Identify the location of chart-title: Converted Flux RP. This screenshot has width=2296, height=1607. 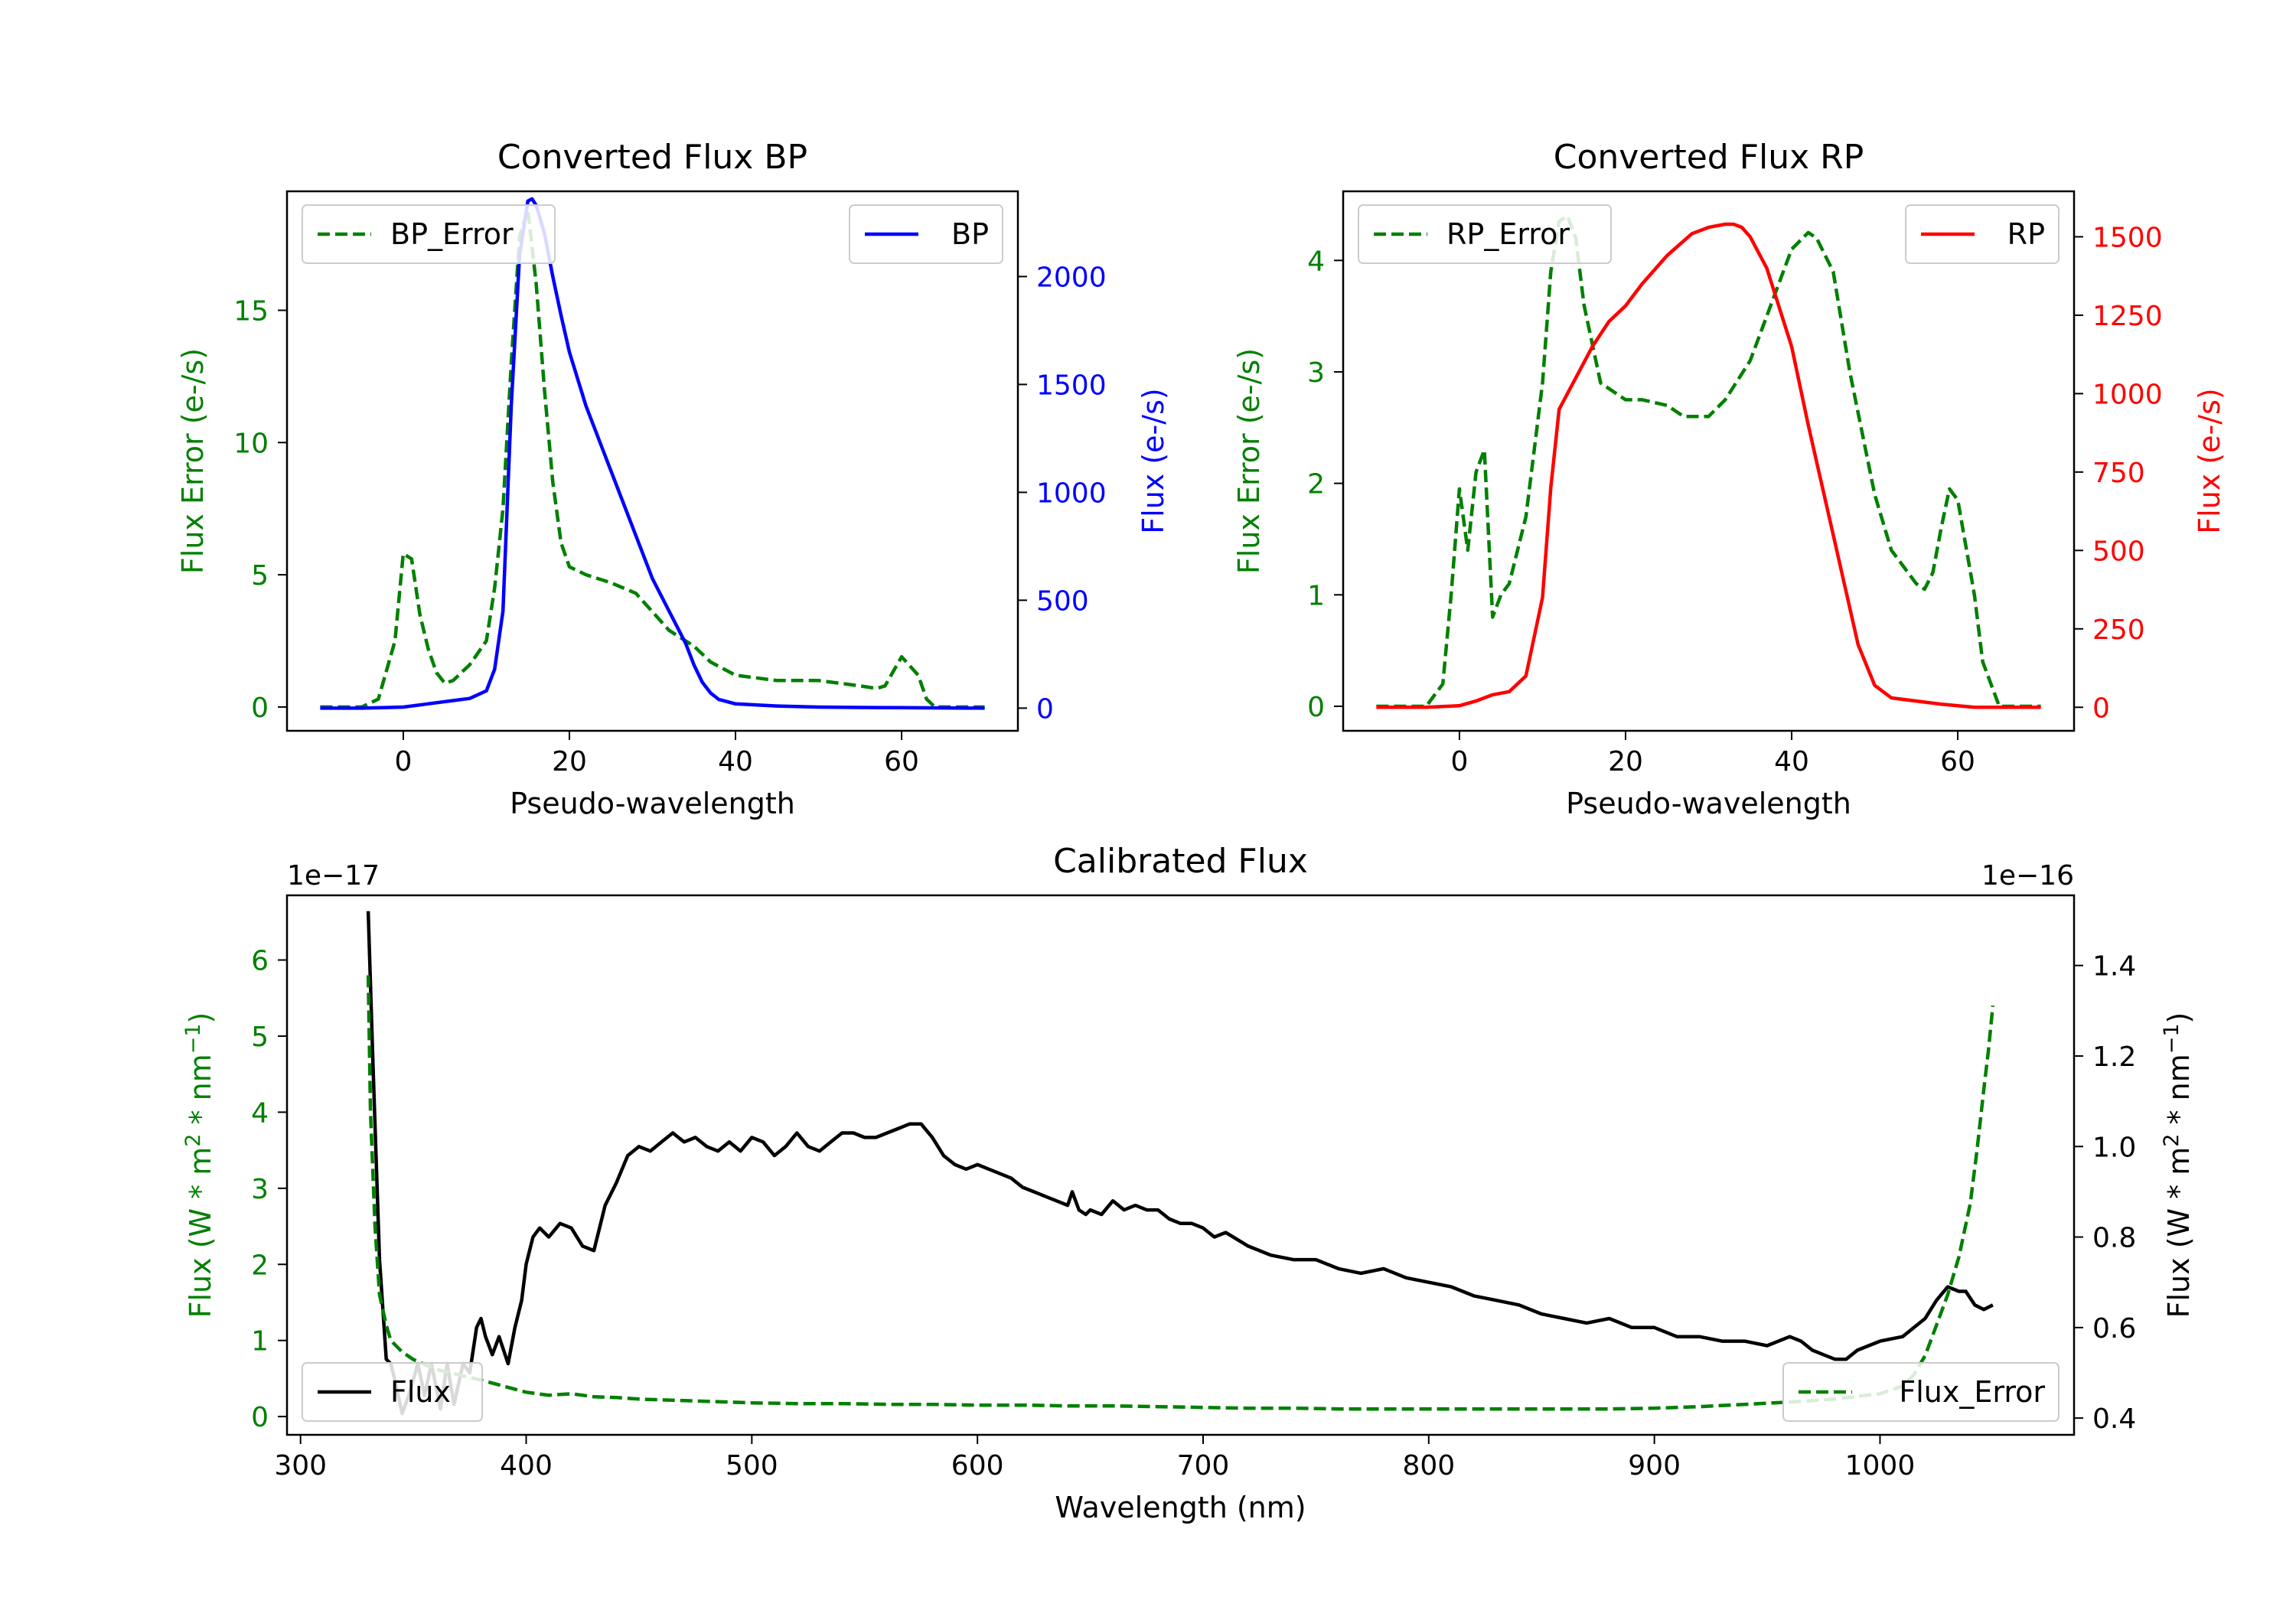
(1709, 157).